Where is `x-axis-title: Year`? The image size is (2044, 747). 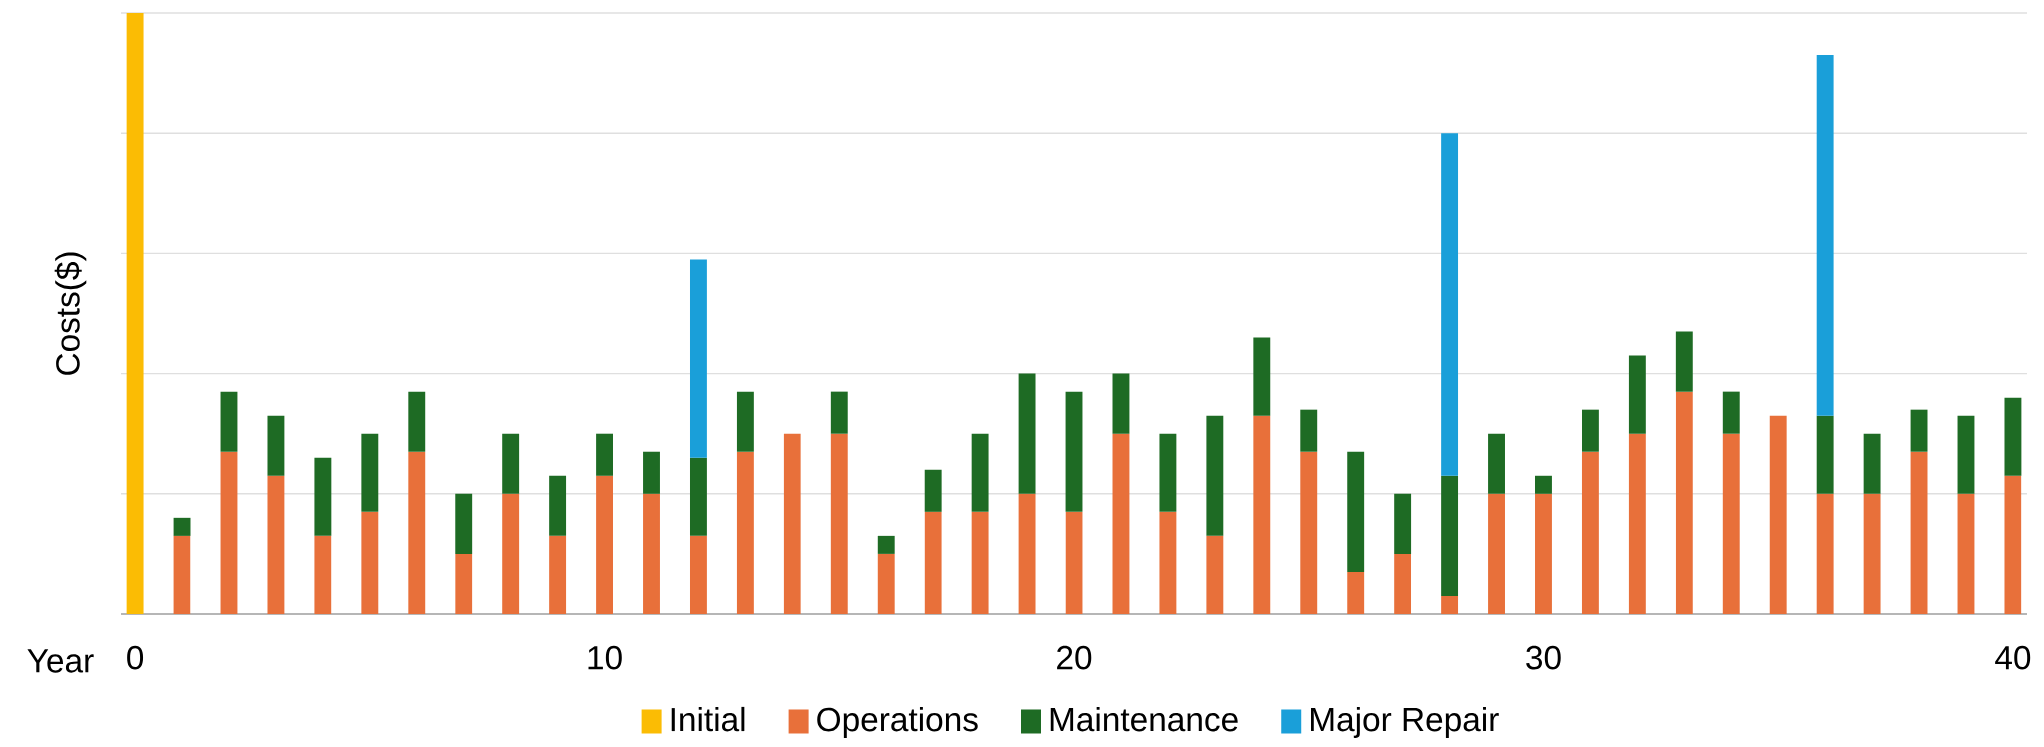 x-axis-title: Year is located at coordinates (60, 661).